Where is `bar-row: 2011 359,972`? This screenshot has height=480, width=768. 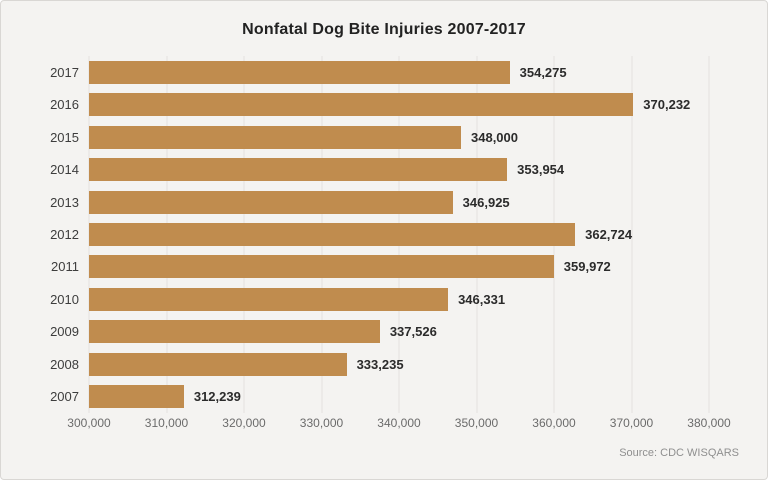 bar-row: 2011 359,972 is located at coordinates (380, 267).